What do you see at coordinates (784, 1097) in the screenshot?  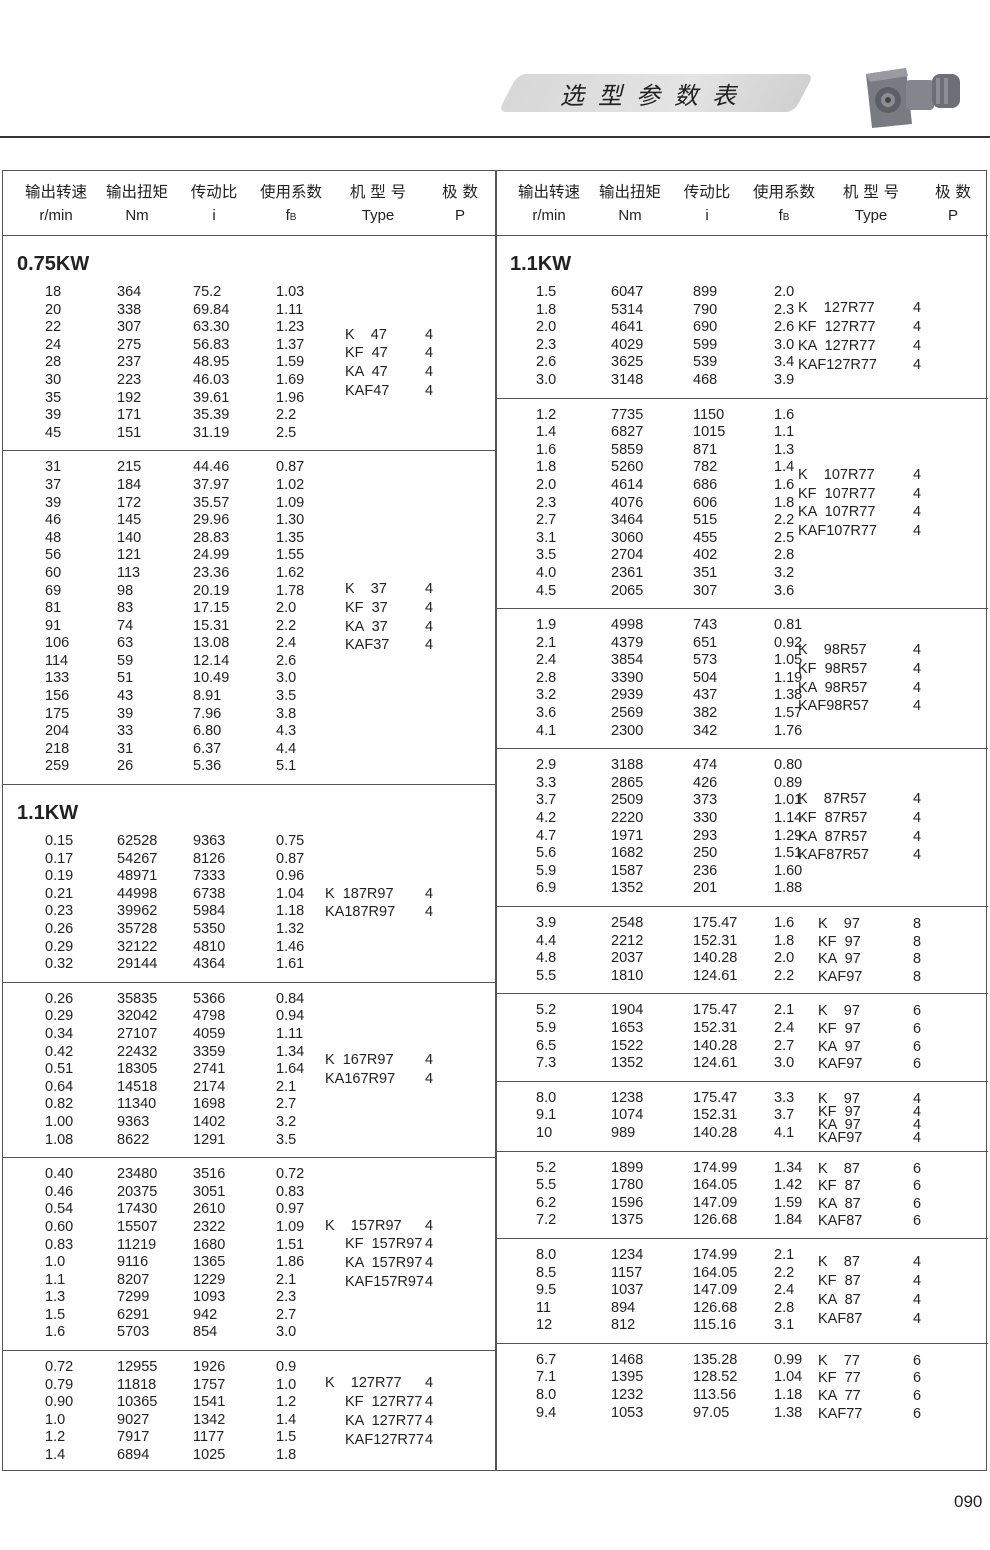 I see `service-factor-cell: 3.3` at bounding box center [784, 1097].